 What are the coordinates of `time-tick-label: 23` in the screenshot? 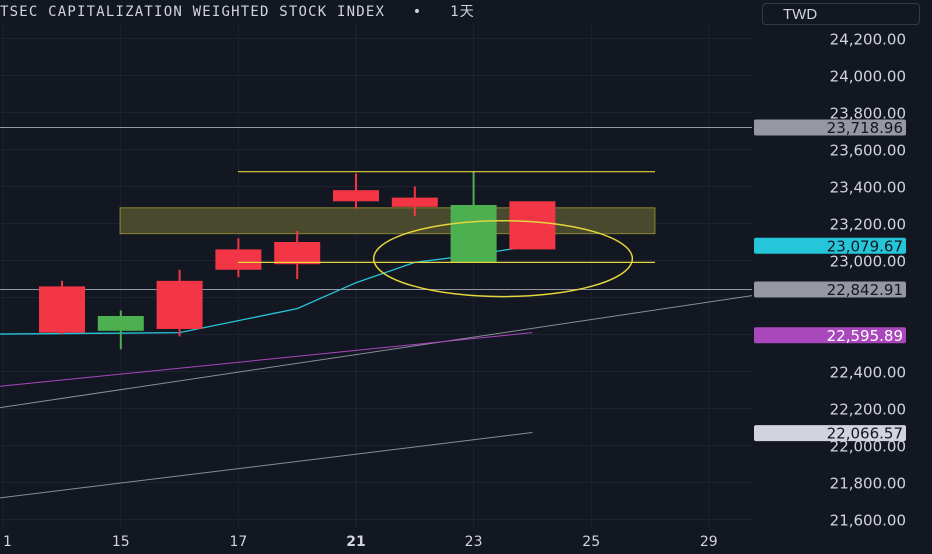 It's located at (474, 542).